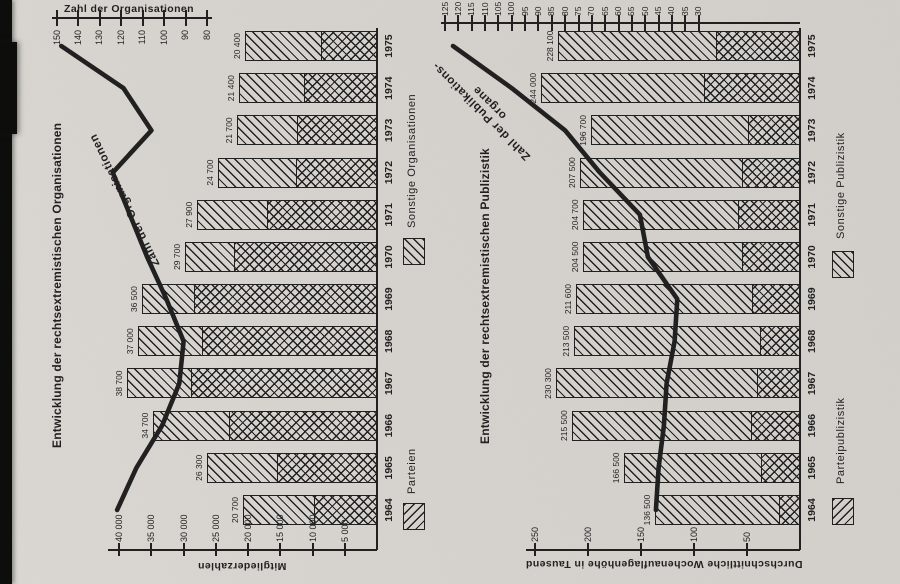 The image size is (900, 584). I want to click on bar-value-label: 244 000, so click(533, 88).